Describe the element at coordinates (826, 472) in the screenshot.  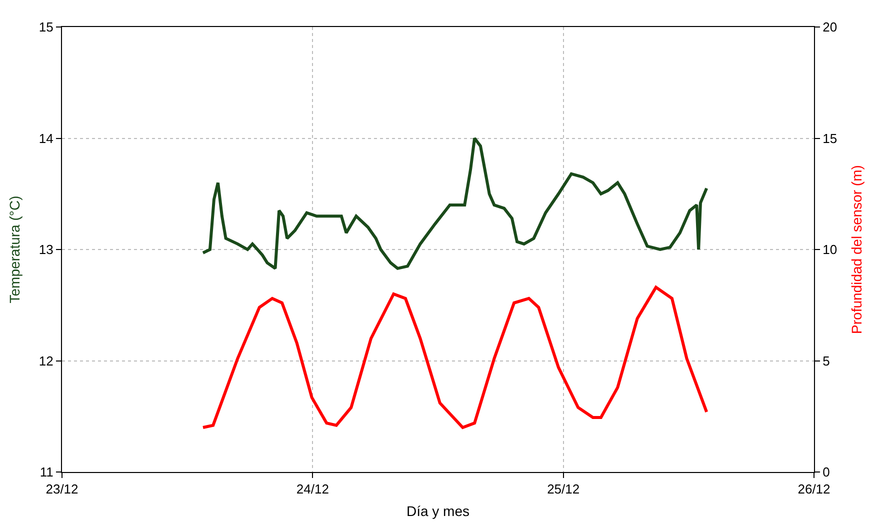
I see `y2-tick-label: 0` at that location.